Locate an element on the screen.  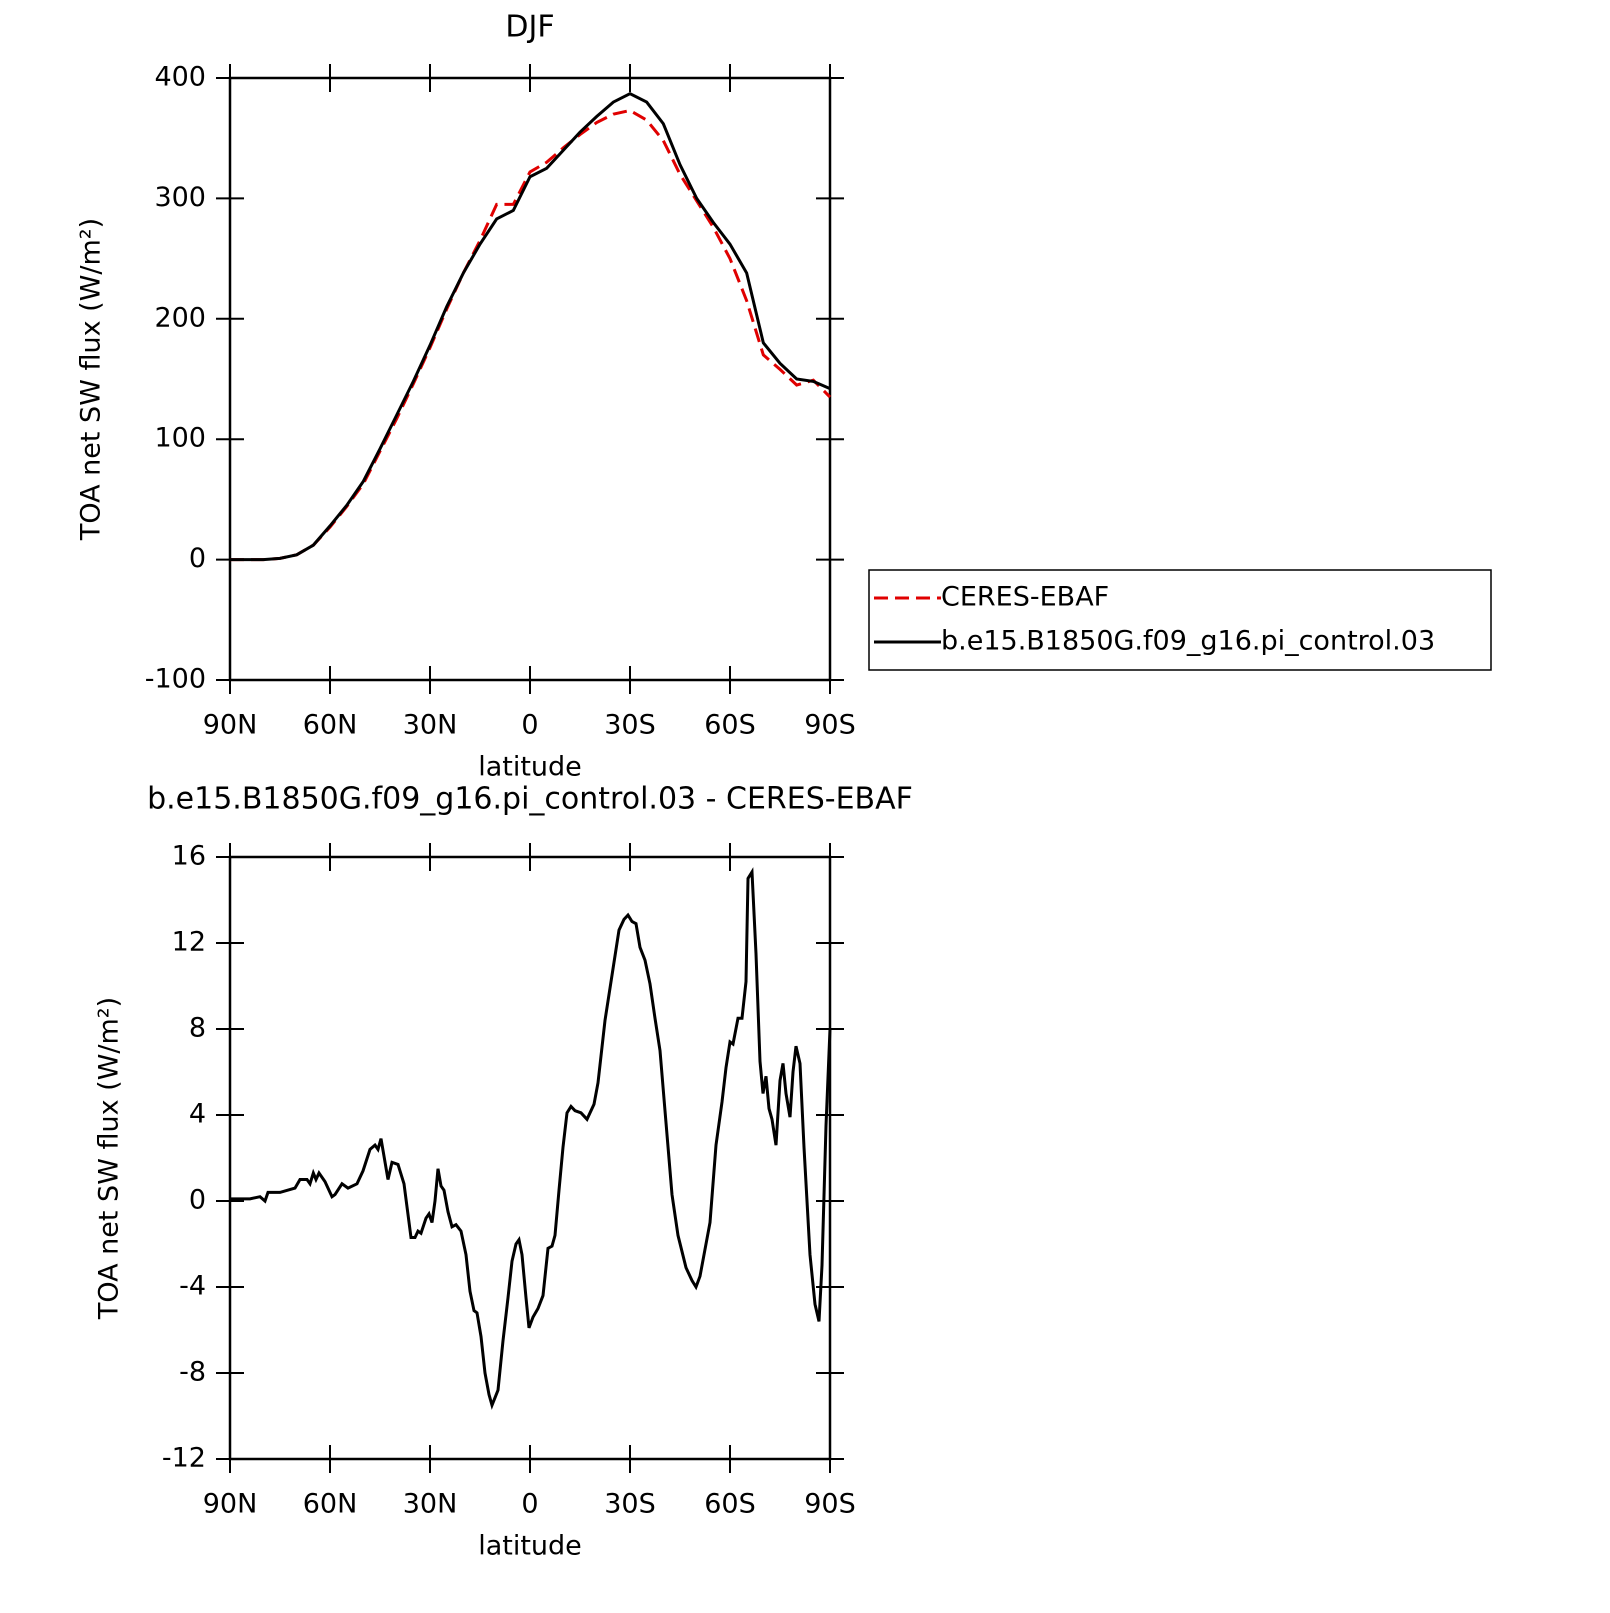
y-tick-label: 8 is located at coordinates (197, 1028).